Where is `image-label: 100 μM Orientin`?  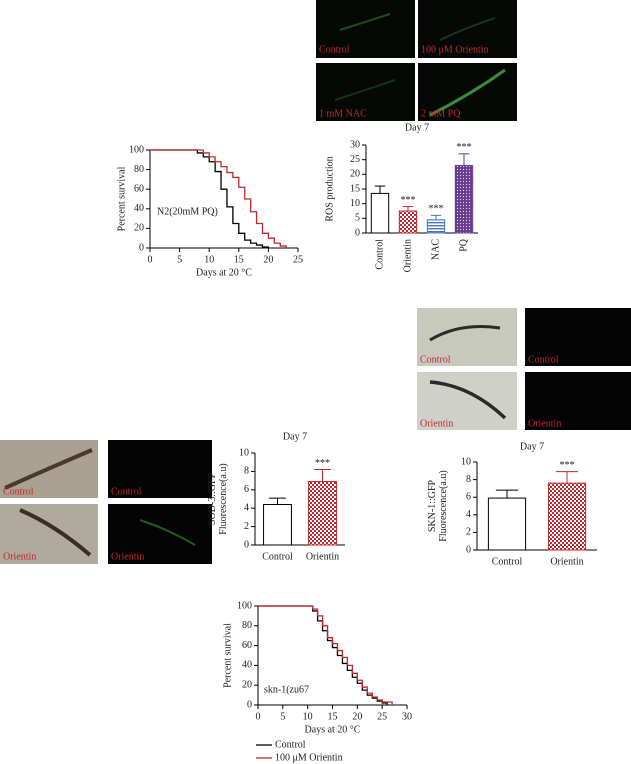
image-label: 100 μM Orientin is located at coordinates (455, 49).